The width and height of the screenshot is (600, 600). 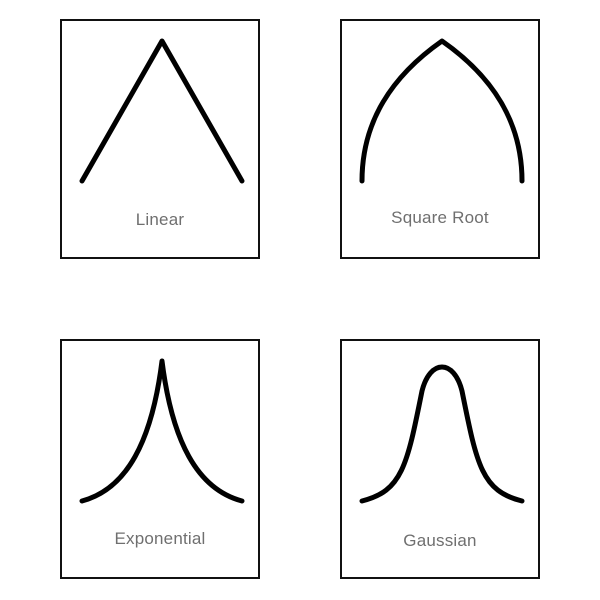 What do you see at coordinates (160, 538) in the screenshot?
I see `exponential-label: Exponential` at bounding box center [160, 538].